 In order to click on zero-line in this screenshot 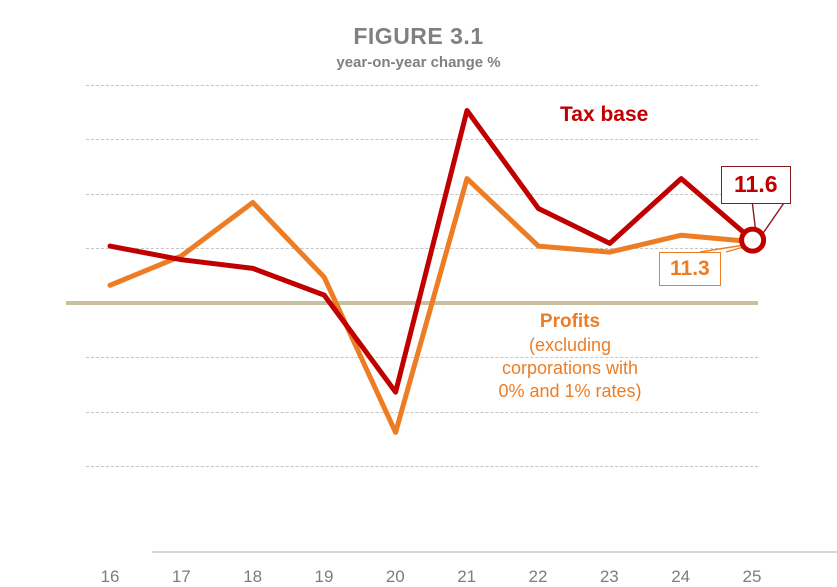, I will do `click(412, 302)`.